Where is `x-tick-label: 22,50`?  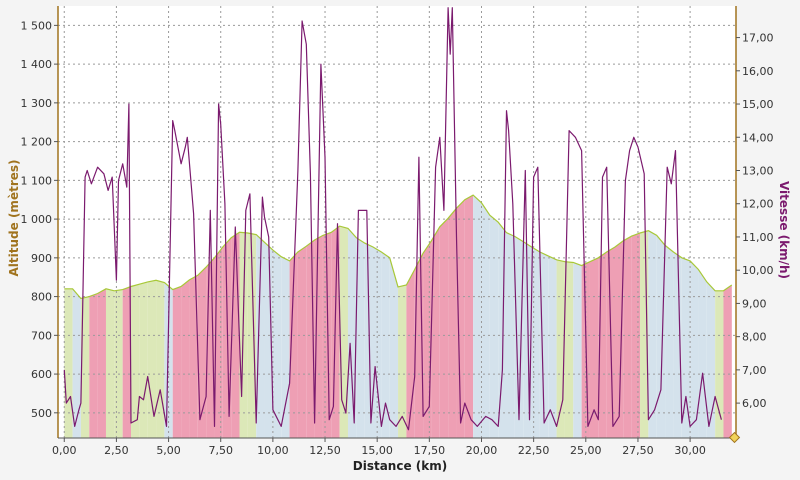
x-tick-label: 22,50 is located at coordinates (534, 450).